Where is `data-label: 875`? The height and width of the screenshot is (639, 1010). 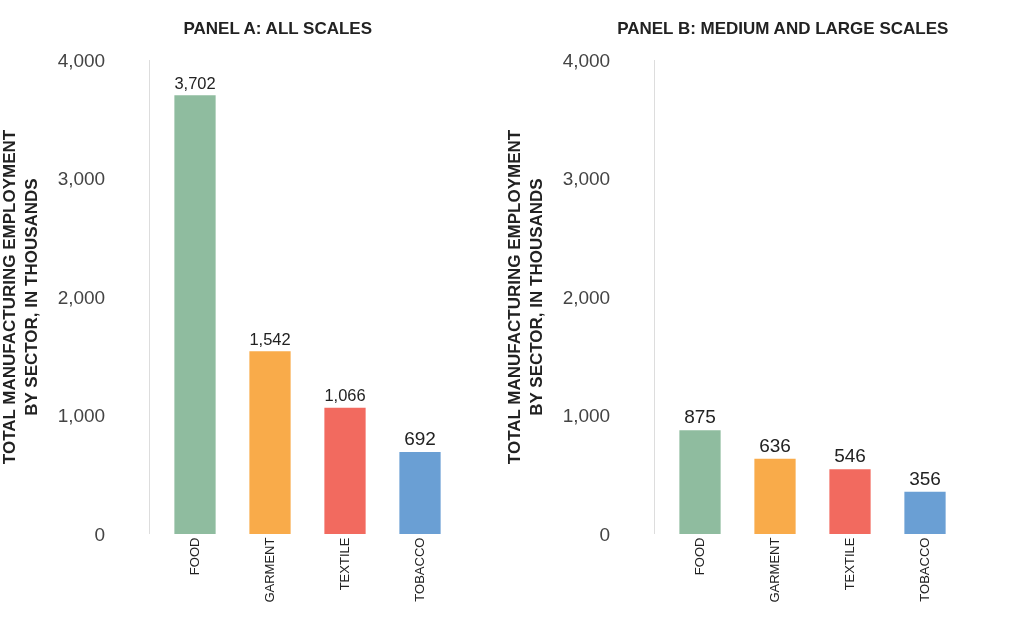
data-label: 875 is located at coordinates (700, 417).